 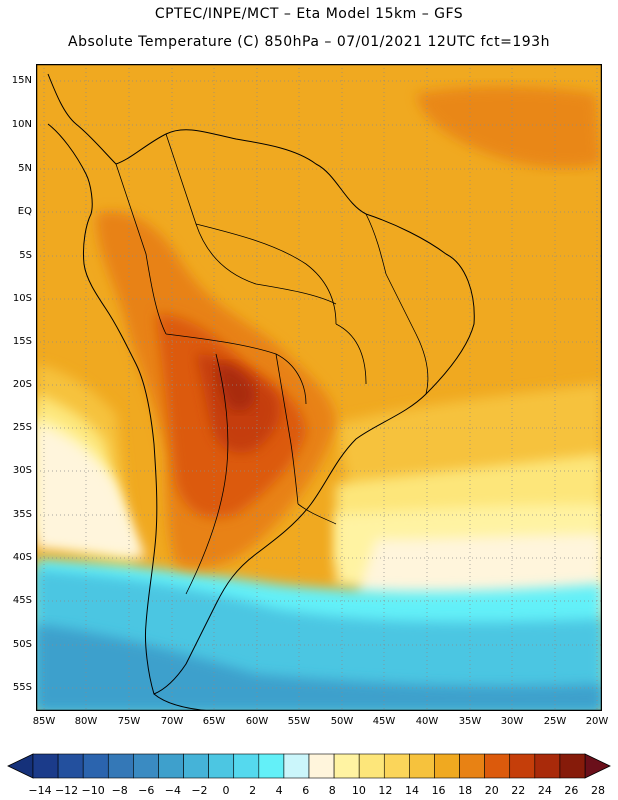 I want to click on lon-label: 25W, so click(x=555, y=721).